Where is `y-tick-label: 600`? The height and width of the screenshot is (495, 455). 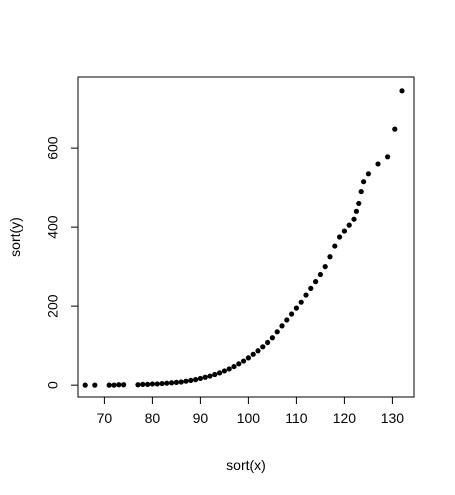
y-tick-label: 600 is located at coordinates (53, 148).